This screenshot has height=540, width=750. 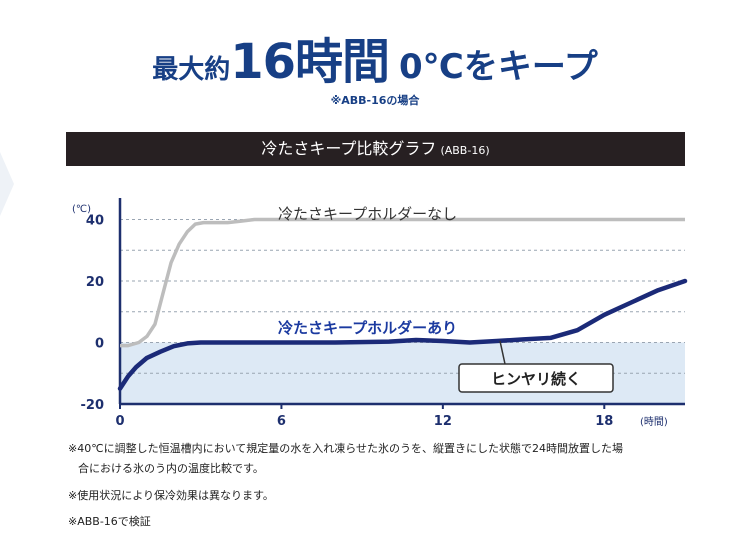 I want to click on chart-model: (ABB-16), so click(x=465, y=150).